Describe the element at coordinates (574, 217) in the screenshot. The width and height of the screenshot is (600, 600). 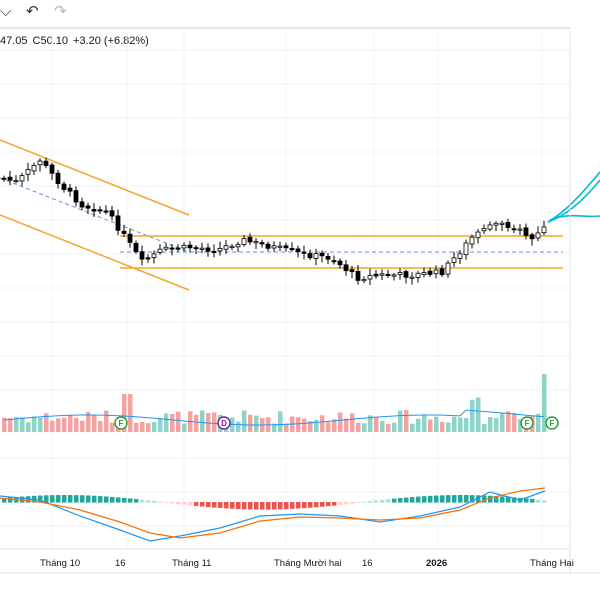
I see `projection-line-c` at that location.